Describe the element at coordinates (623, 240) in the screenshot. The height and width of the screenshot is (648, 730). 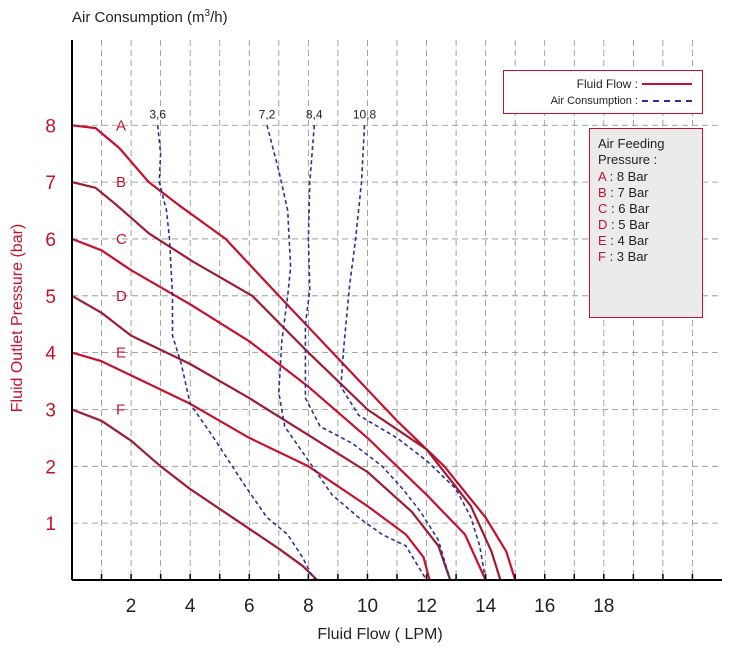
I see `feeding-pressure-item-e: E : 4 Bar` at that location.